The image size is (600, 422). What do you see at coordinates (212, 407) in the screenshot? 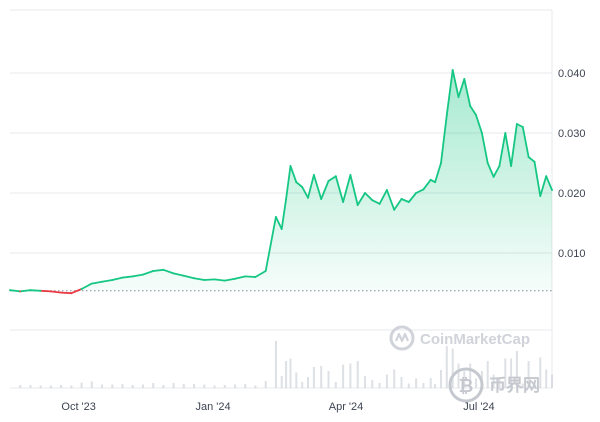
I see `x-tick-label: Jan '24` at bounding box center [212, 407].